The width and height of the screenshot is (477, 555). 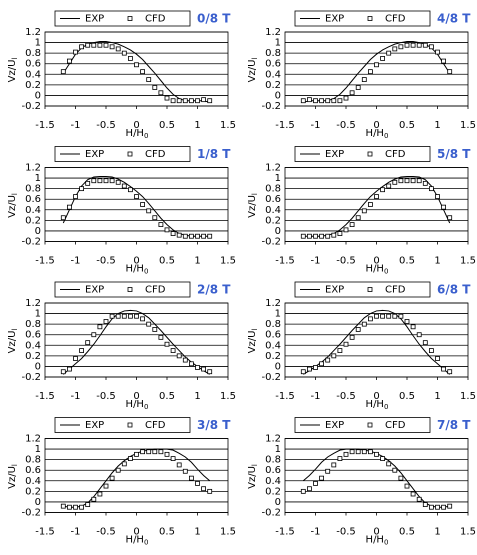 I want to click on chart-title: 5/8 T, so click(x=454, y=154).